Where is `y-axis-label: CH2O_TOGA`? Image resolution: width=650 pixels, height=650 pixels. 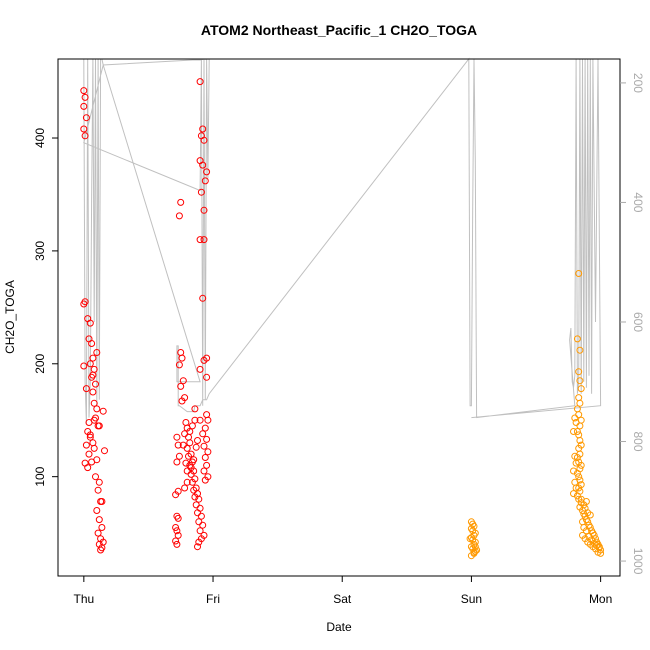 y-axis-label: CH2O_TOGA is located at coordinates (10, 317).